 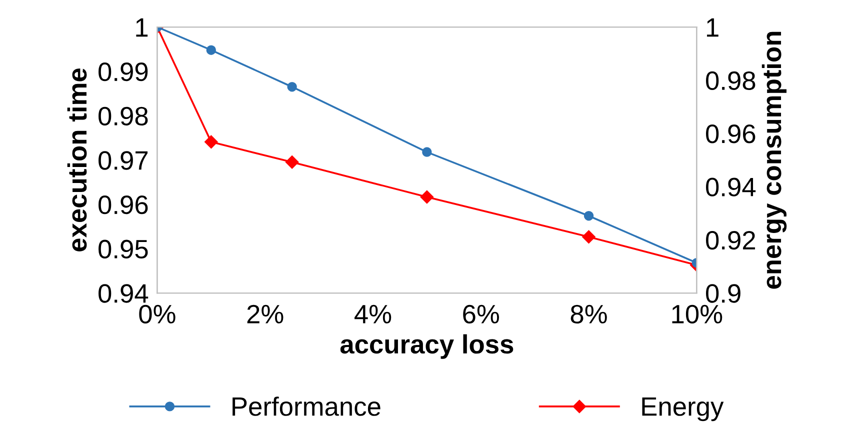 What do you see at coordinates (731, 134) in the screenshot?
I see `y2-tick-label: 0.96` at bounding box center [731, 134].